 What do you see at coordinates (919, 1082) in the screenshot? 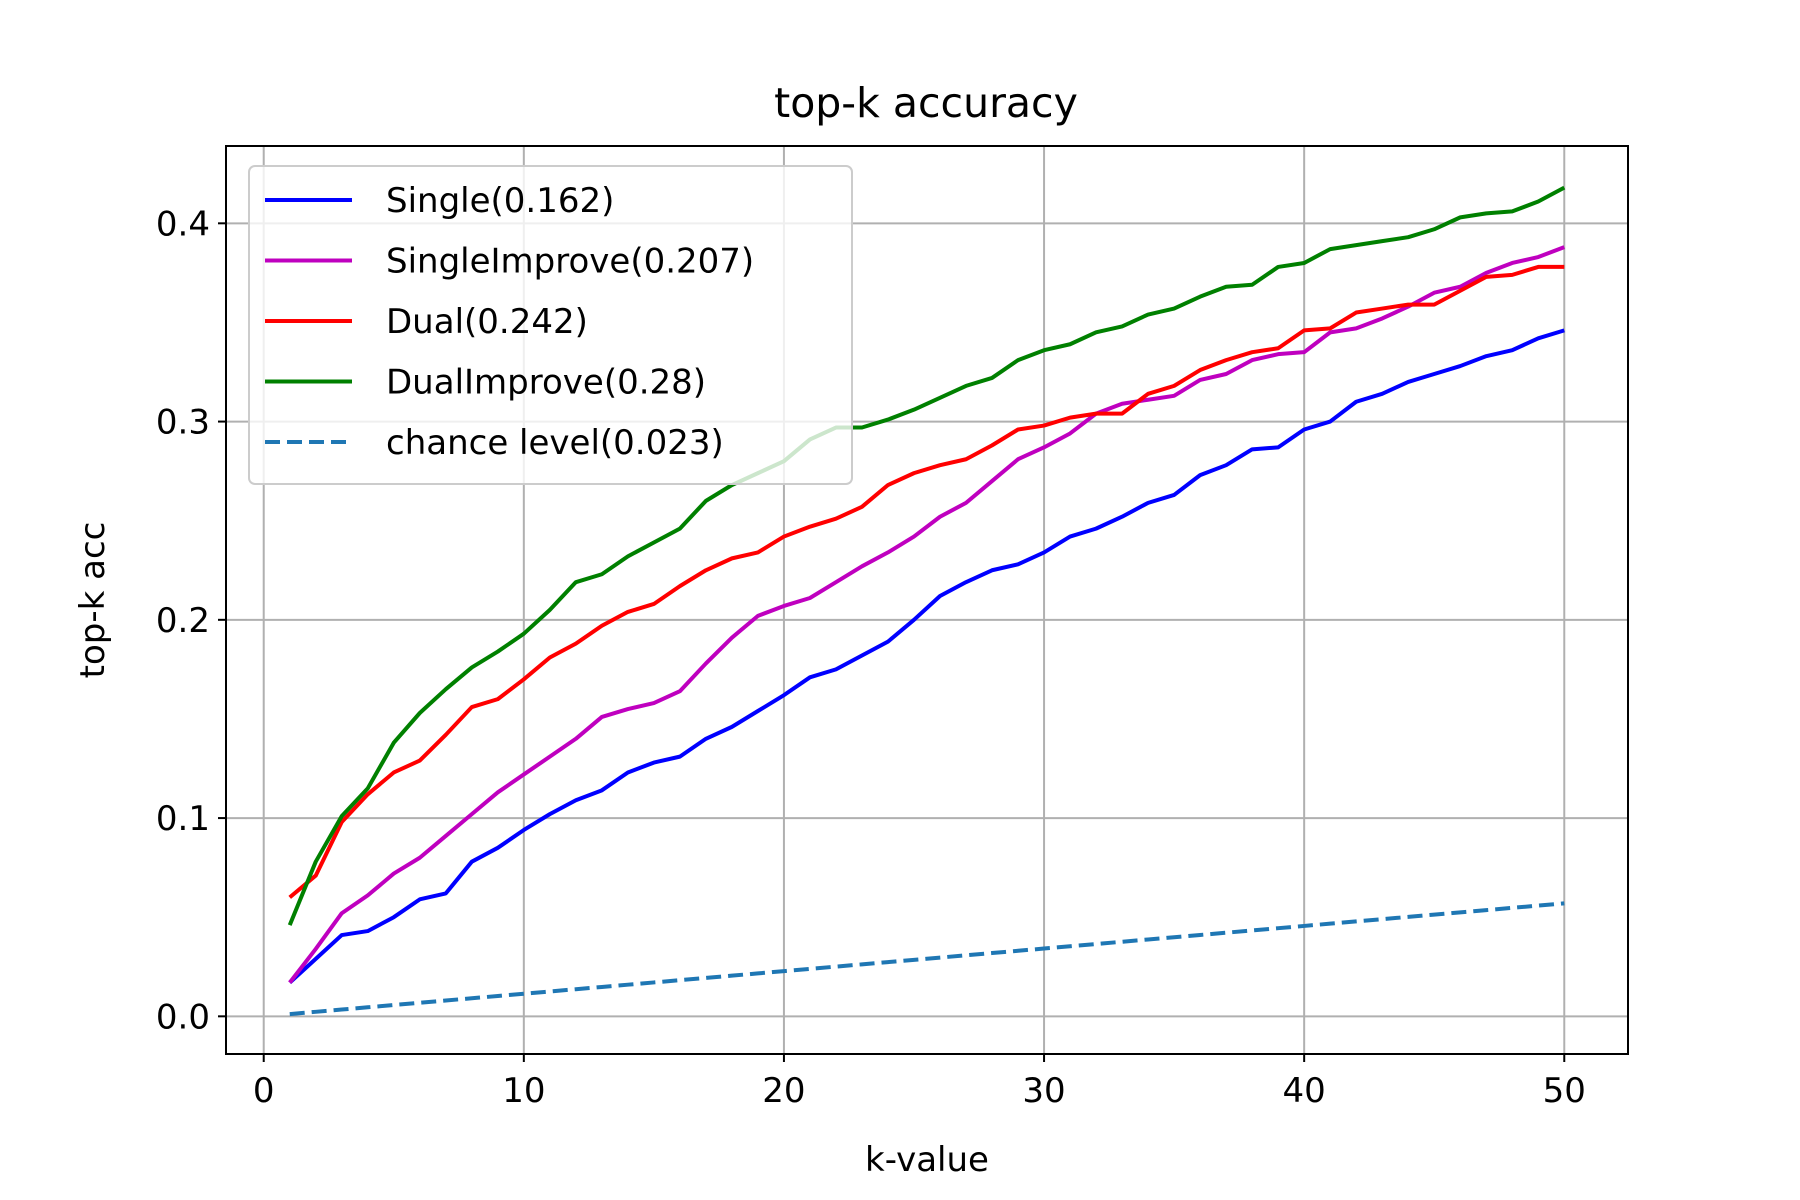
I see `x-axis: 0 10 20 30 40 50` at bounding box center [919, 1082].